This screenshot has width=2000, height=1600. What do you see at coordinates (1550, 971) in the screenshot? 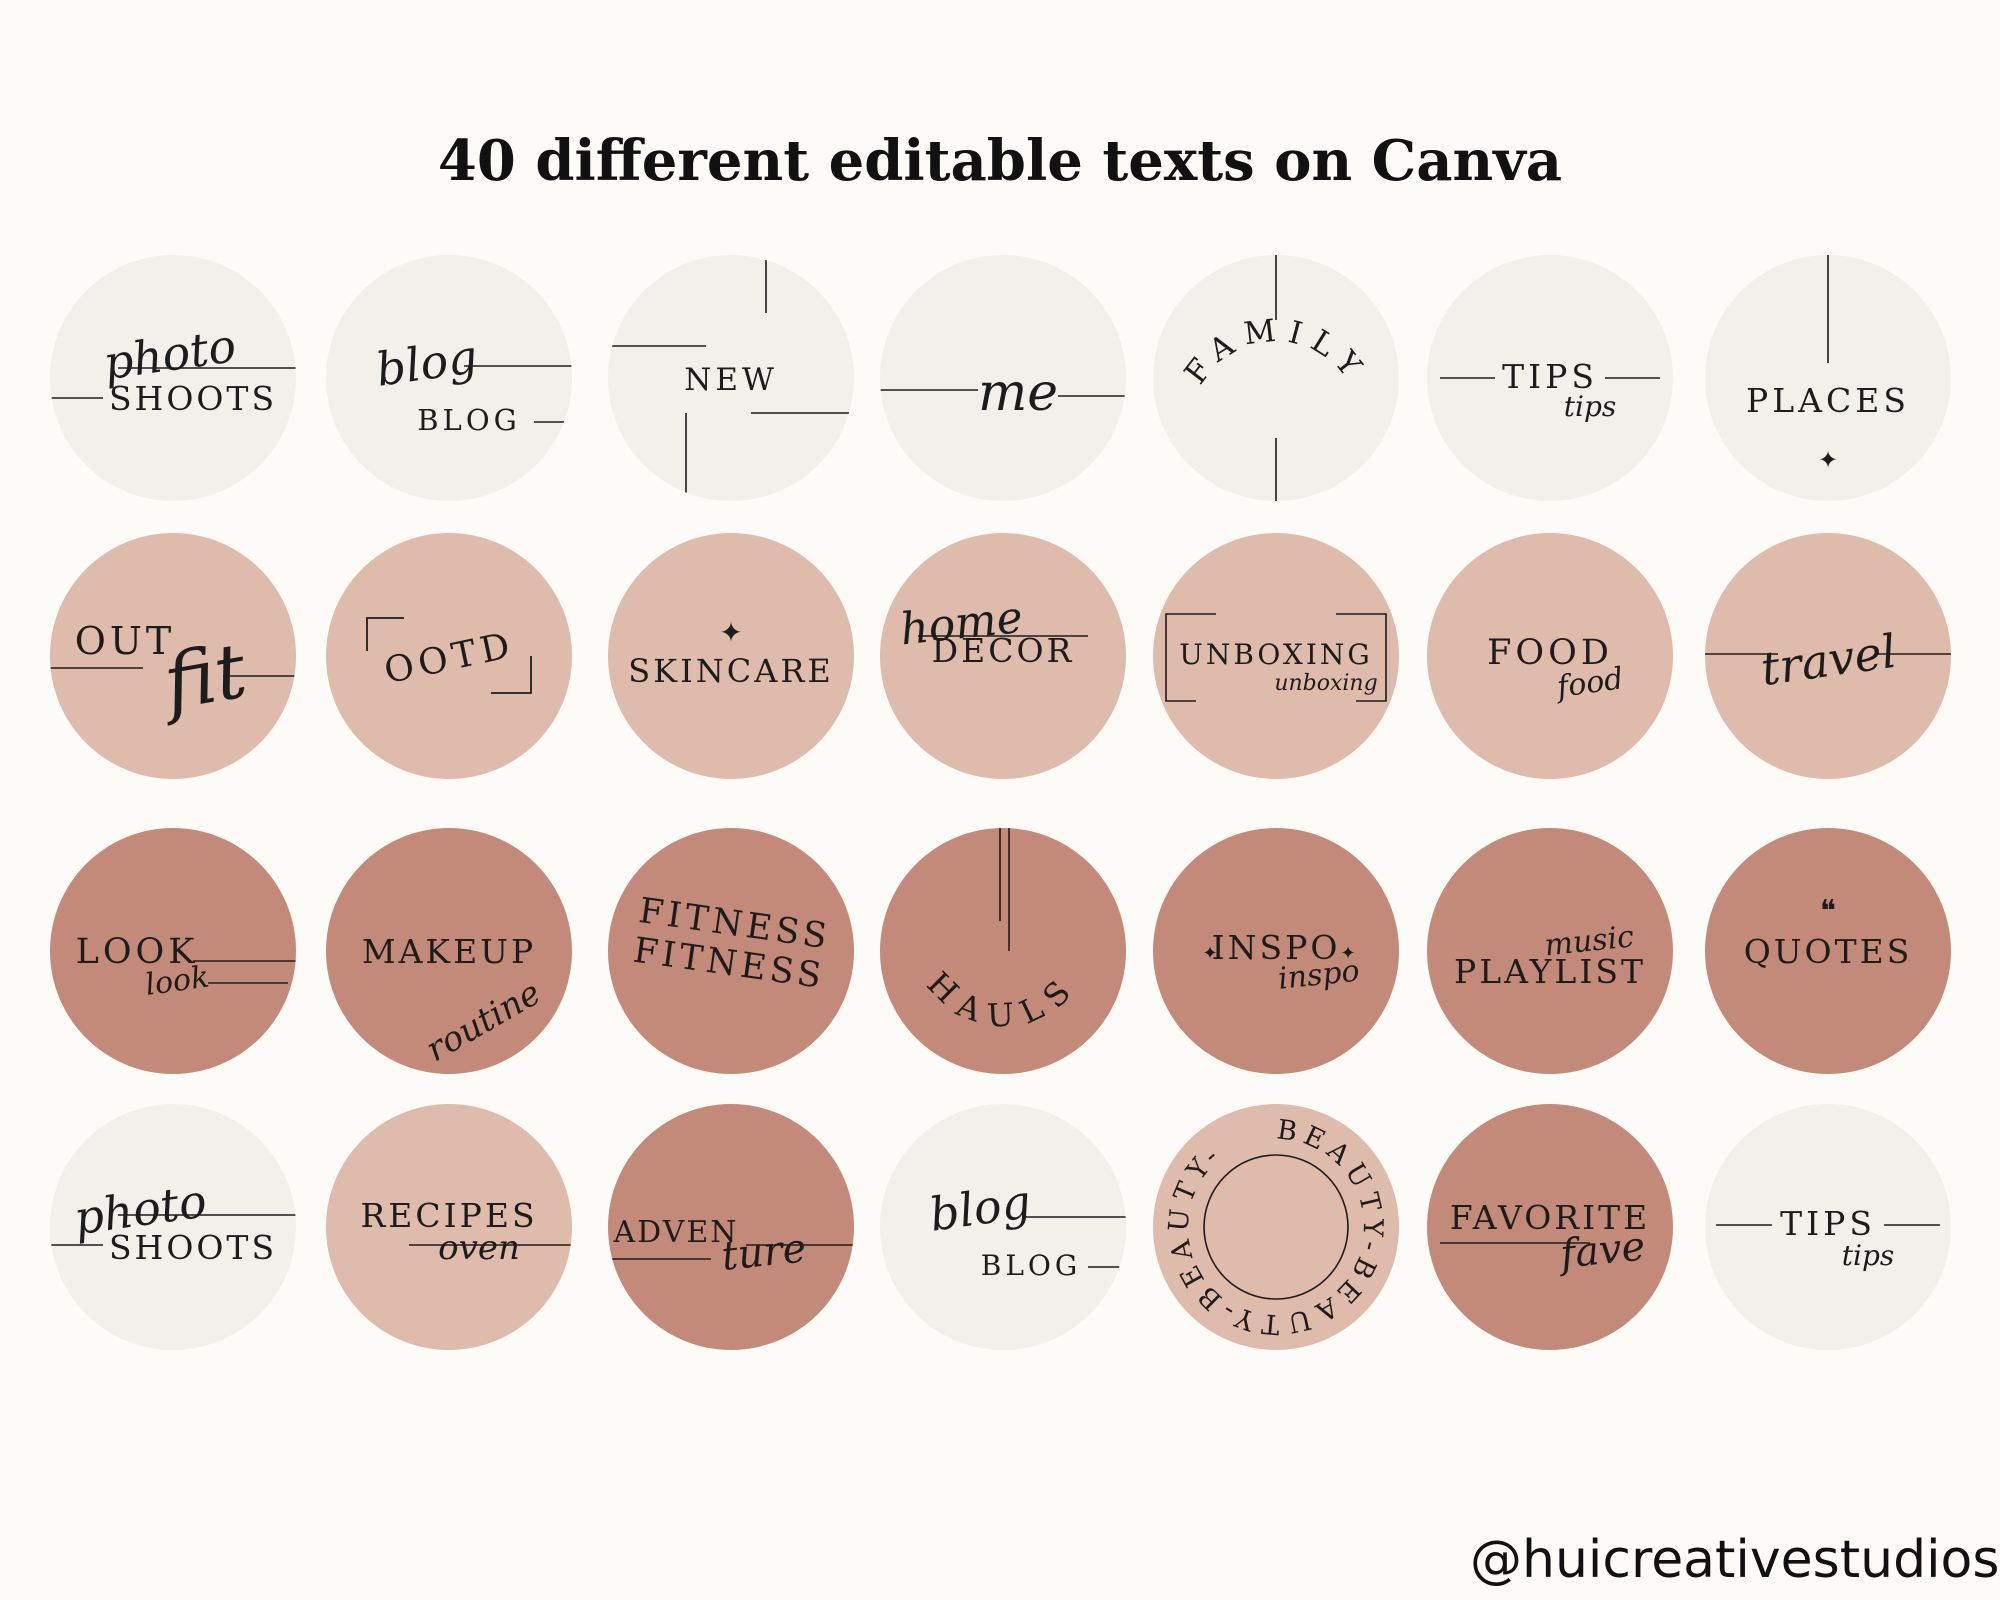
I see `cover-label: PLAYLIST` at bounding box center [1550, 971].